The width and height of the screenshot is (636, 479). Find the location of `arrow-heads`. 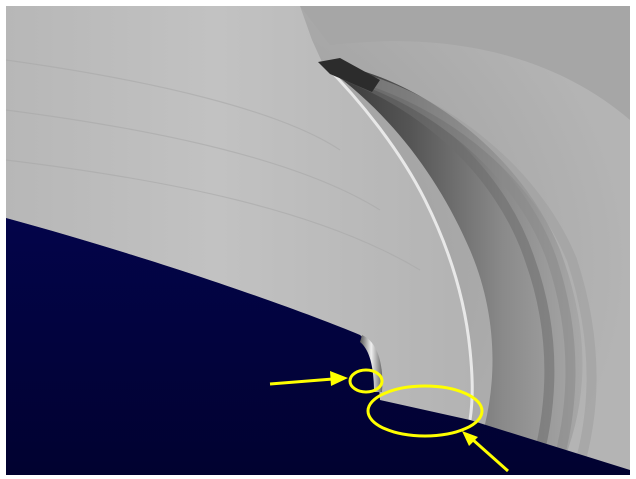

arrow-heads is located at coordinates (404, 408).